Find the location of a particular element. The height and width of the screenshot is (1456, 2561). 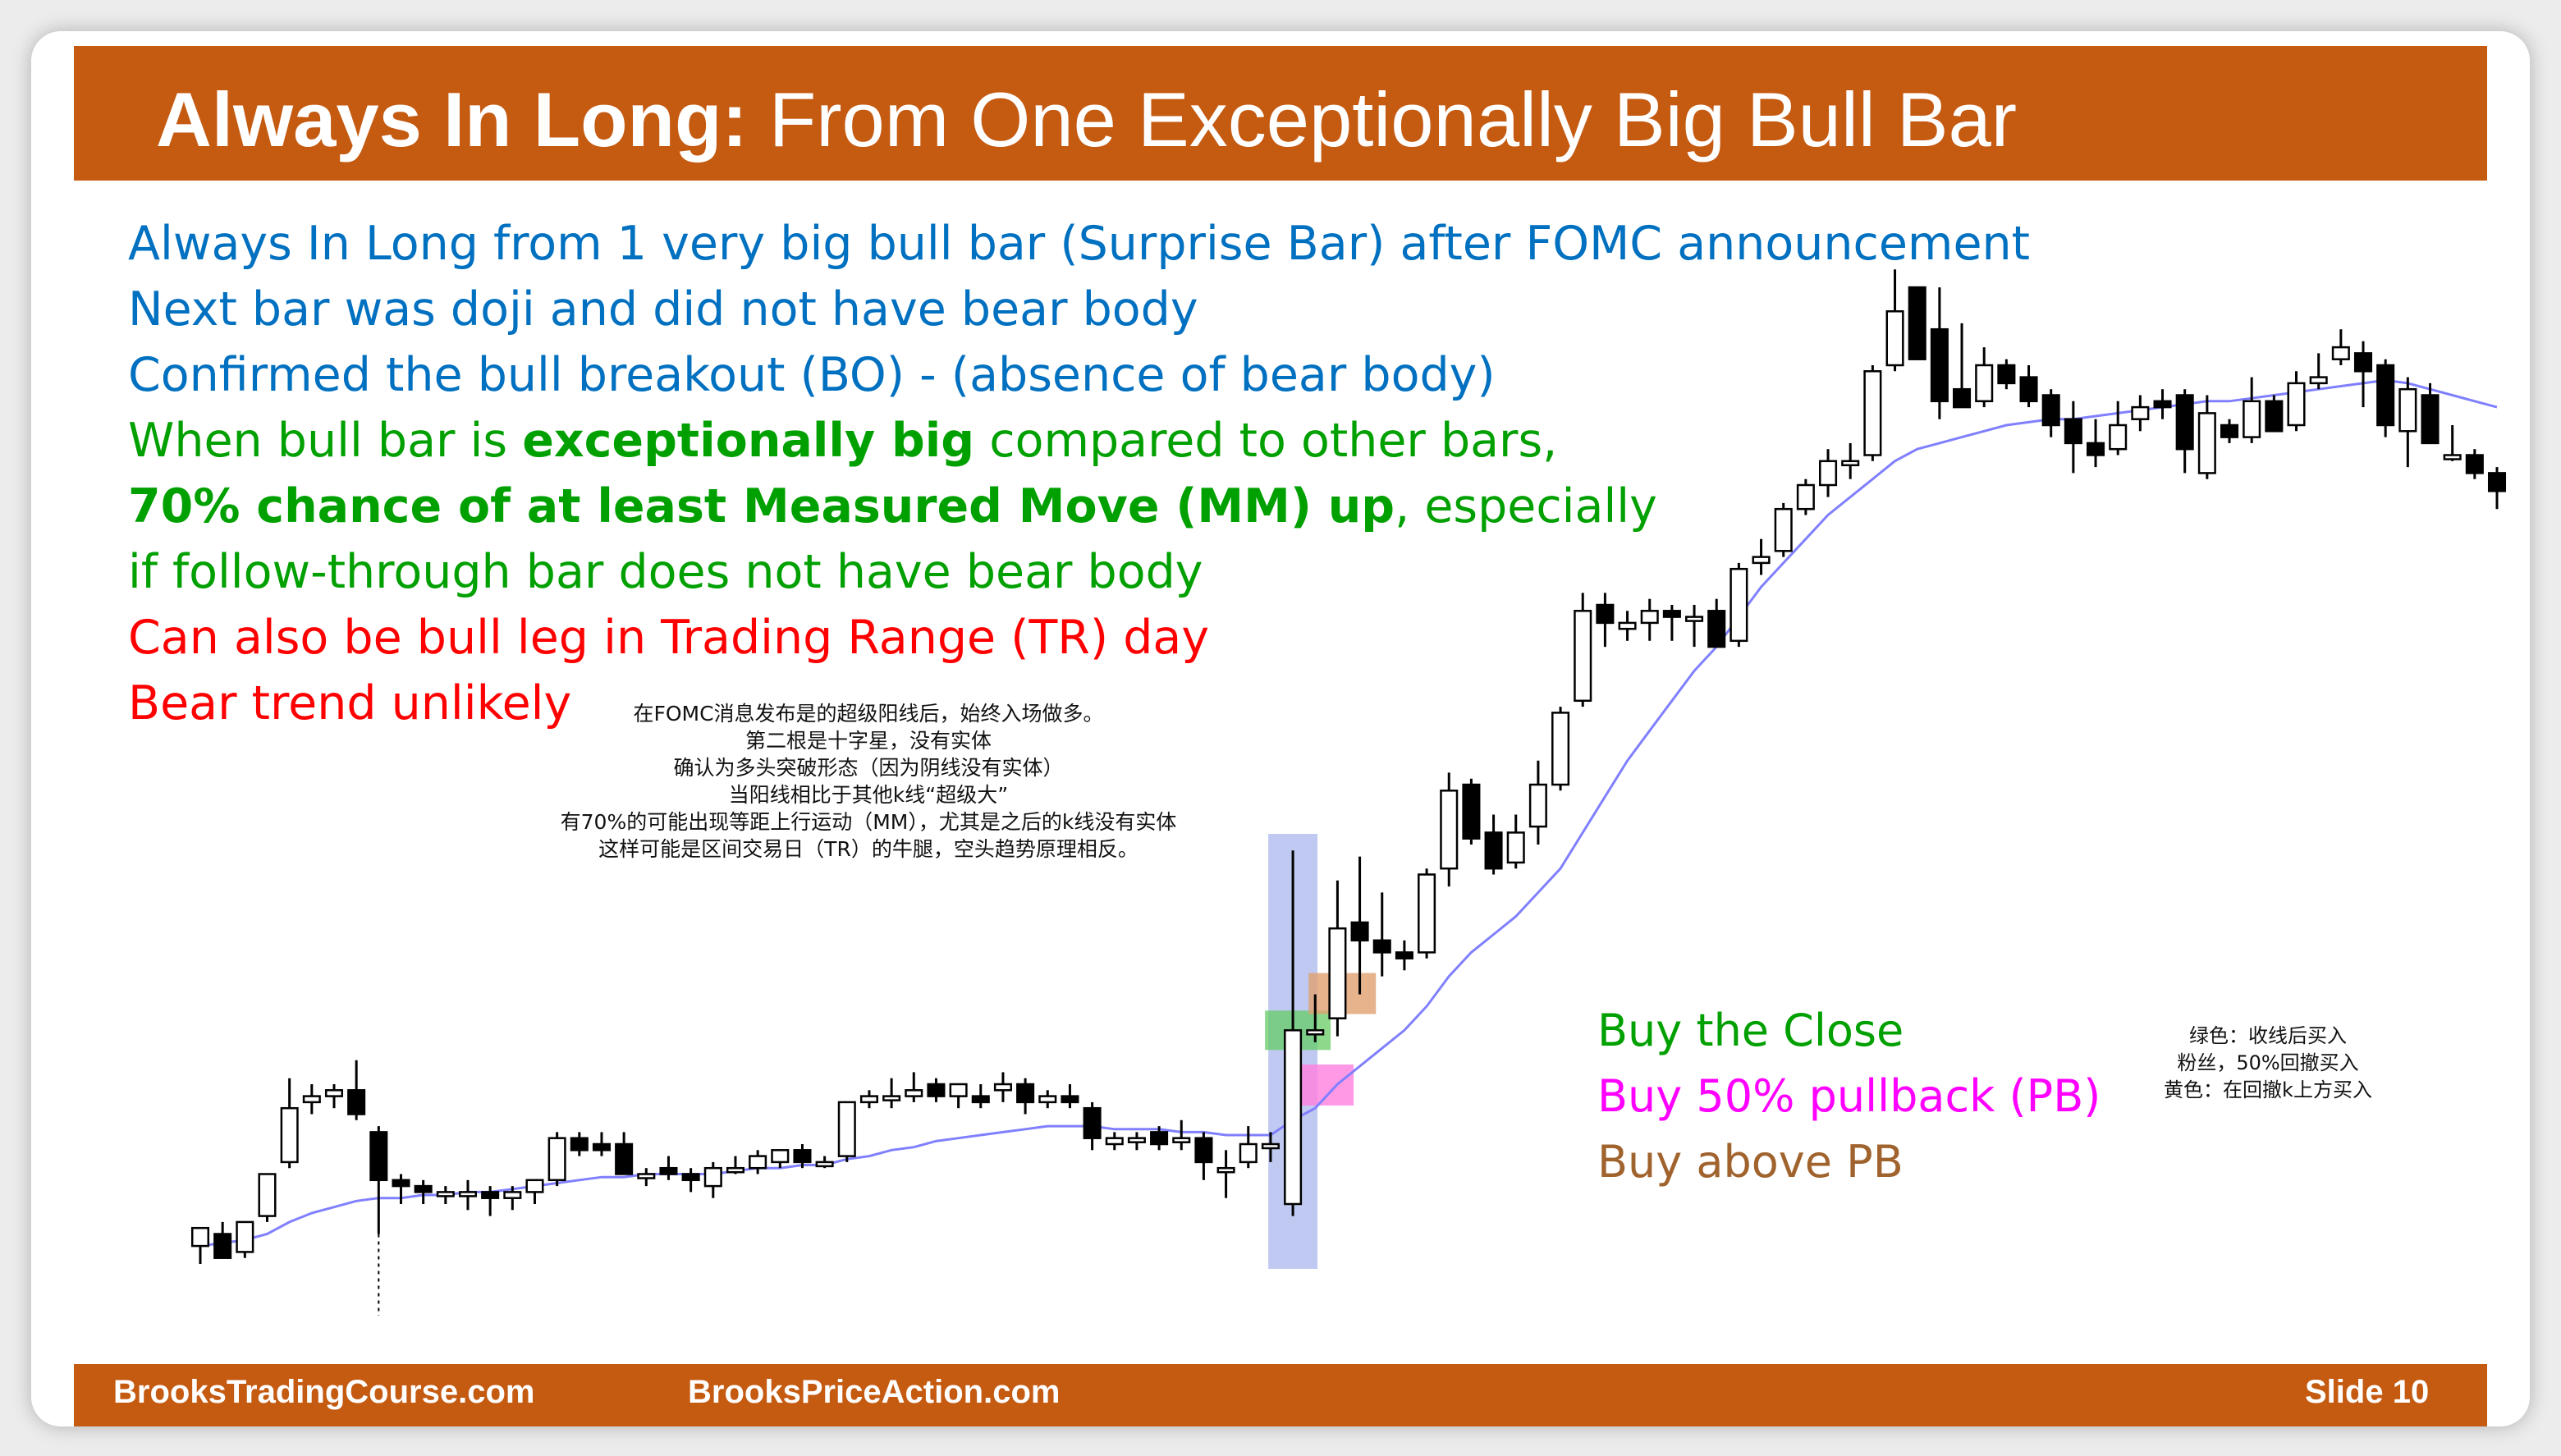

legend-buy-pullback: Buy 50% pullback (PB) is located at coordinates (1849, 1096).